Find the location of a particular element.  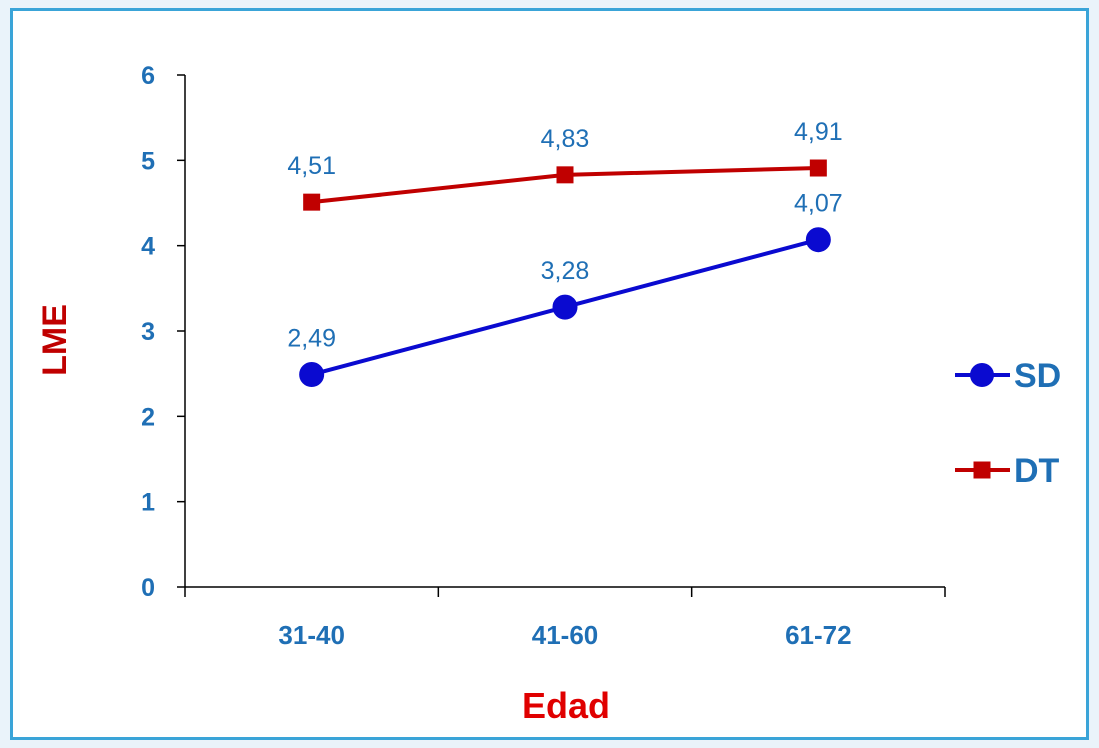

data-label: 4,91 is located at coordinates (818, 132).